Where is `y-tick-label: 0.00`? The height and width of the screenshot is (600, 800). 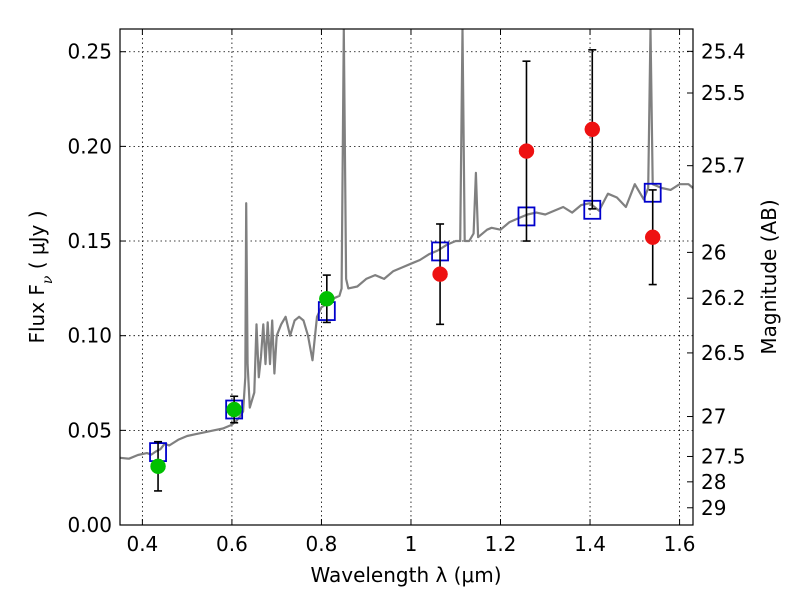
y-tick-label: 0.00 is located at coordinates (89, 525).